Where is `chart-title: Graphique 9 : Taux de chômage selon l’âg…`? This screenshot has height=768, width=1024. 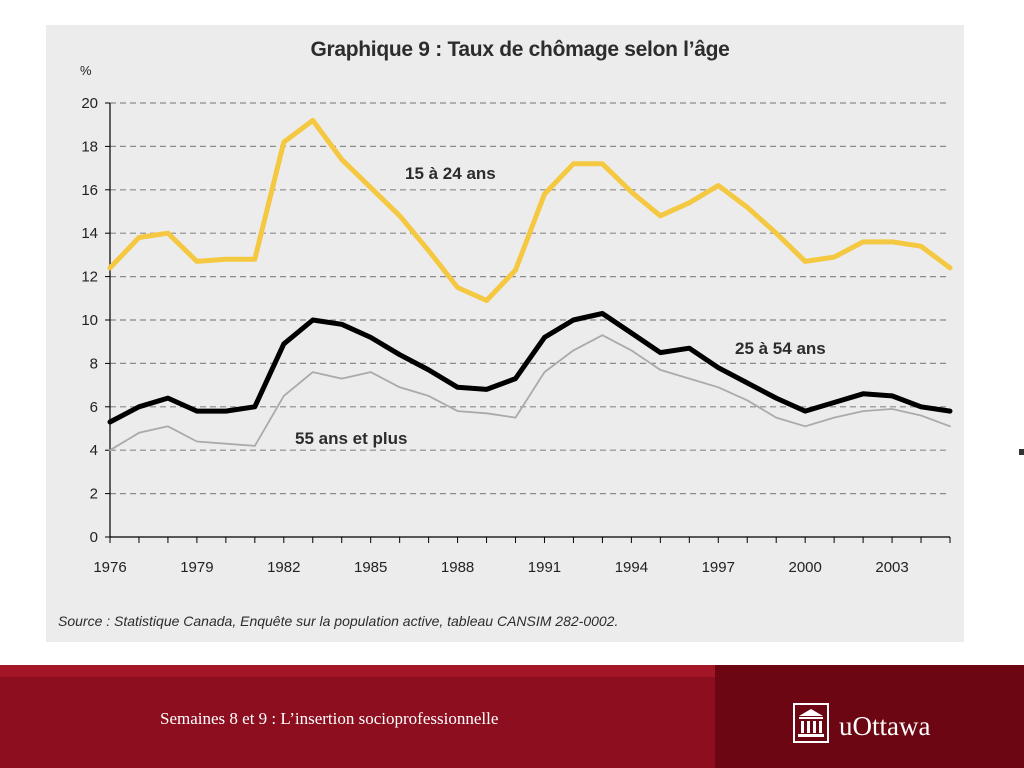 chart-title: Graphique 9 : Taux de chômage selon l’âg… is located at coordinates (520, 49).